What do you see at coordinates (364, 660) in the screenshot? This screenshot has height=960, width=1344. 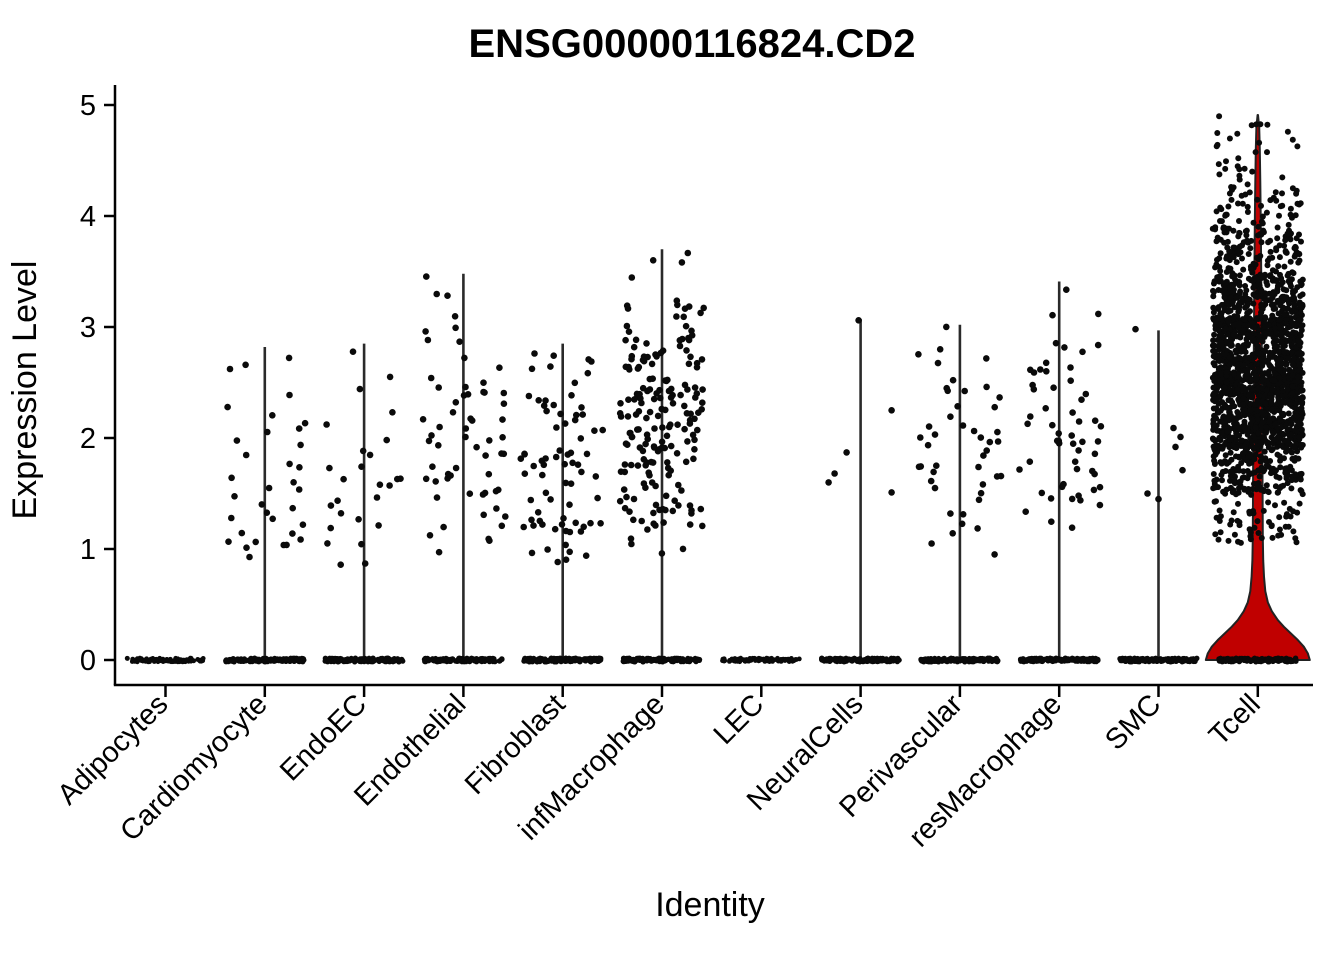 I see `zero-expression-band-EndoEC` at bounding box center [364, 660].